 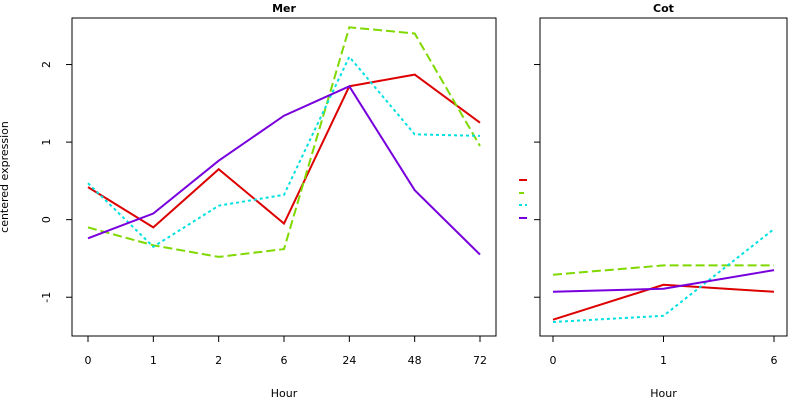 What do you see at coordinates (284, 8) in the screenshot?
I see `panel-title: Mer` at bounding box center [284, 8].